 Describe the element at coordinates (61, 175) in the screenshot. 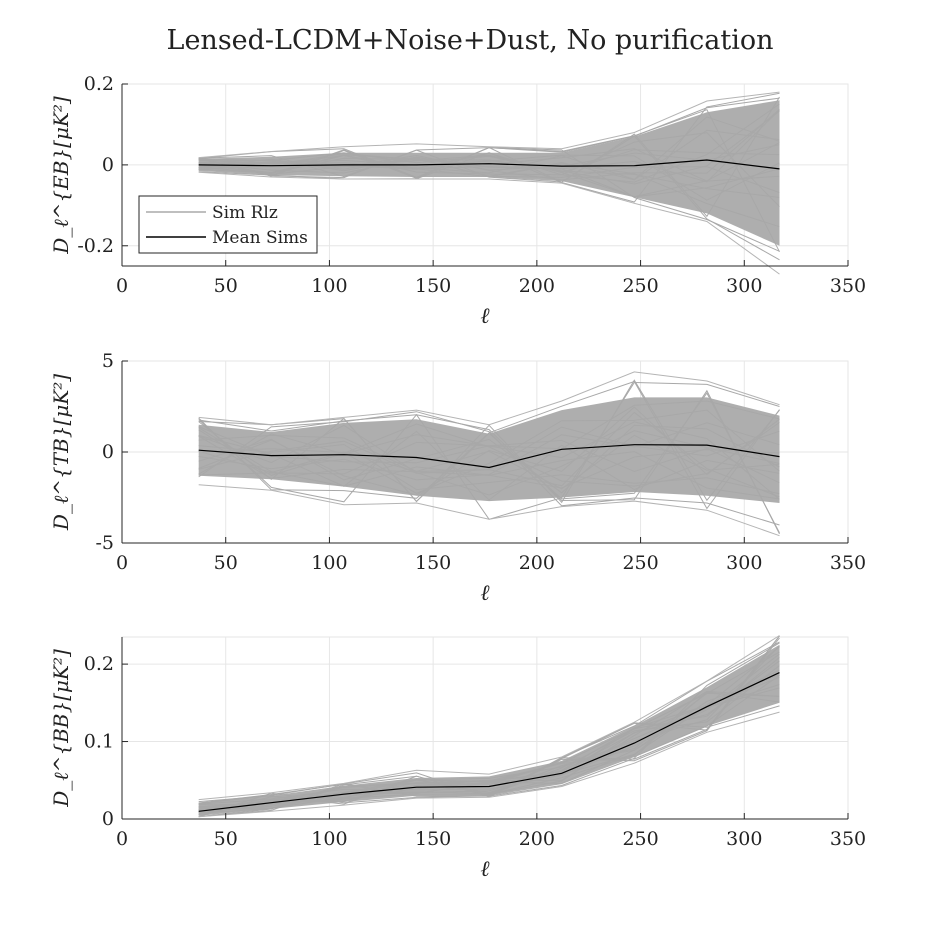

I see `y-axis-label: D_ℓ^{EB}[μK²]` at that location.